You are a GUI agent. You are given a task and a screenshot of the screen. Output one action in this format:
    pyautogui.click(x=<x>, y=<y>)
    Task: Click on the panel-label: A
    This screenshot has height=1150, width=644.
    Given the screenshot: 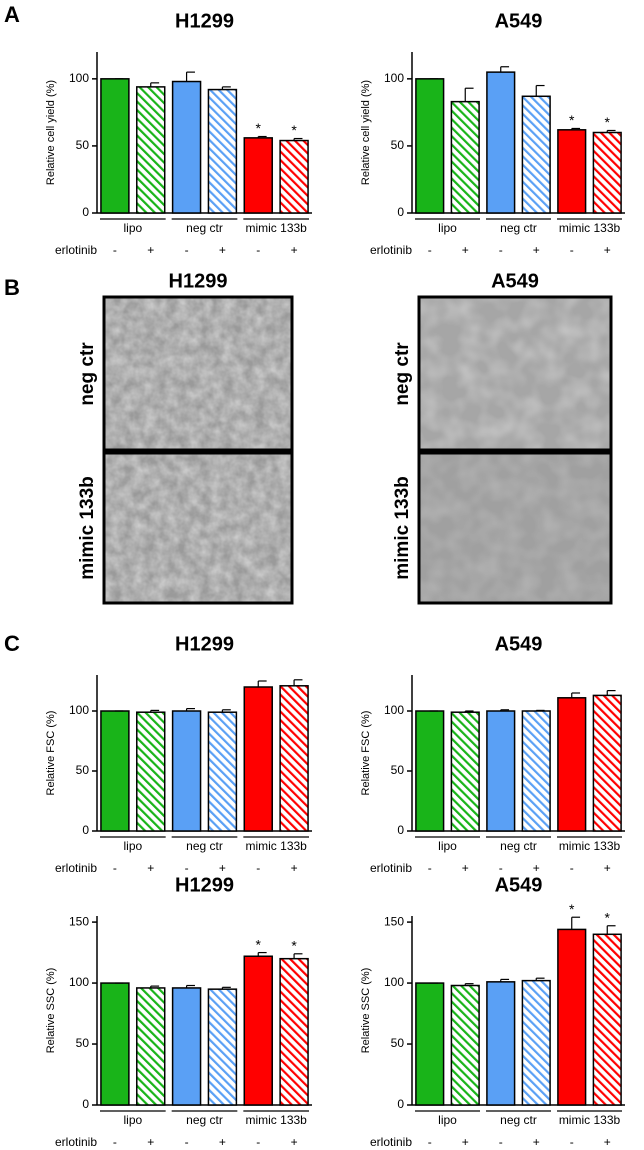 What is the action you would take?
    pyautogui.click(x=12, y=14)
    